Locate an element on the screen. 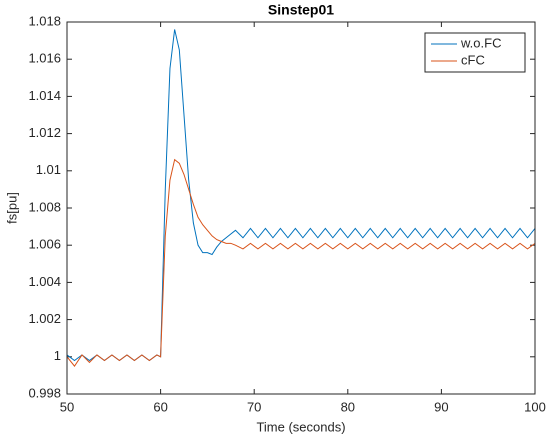 This screenshot has width=550, height=441. y-tick-label: 1.008 is located at coordinates (44, 206).